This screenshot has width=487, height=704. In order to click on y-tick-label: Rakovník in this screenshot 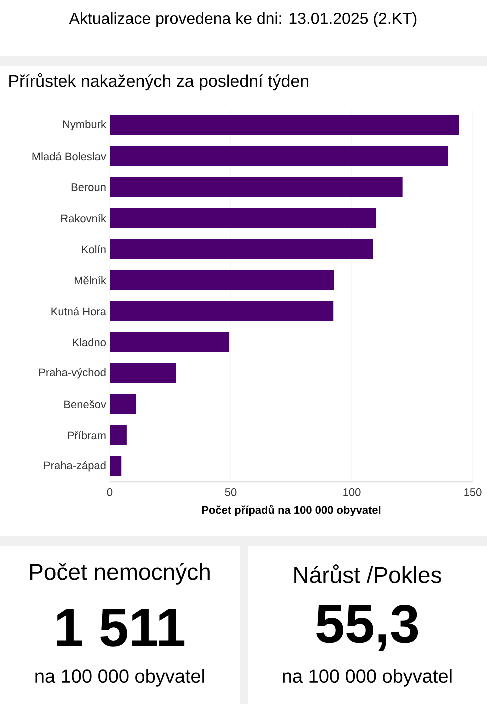, I will do `click(84, 218)`.